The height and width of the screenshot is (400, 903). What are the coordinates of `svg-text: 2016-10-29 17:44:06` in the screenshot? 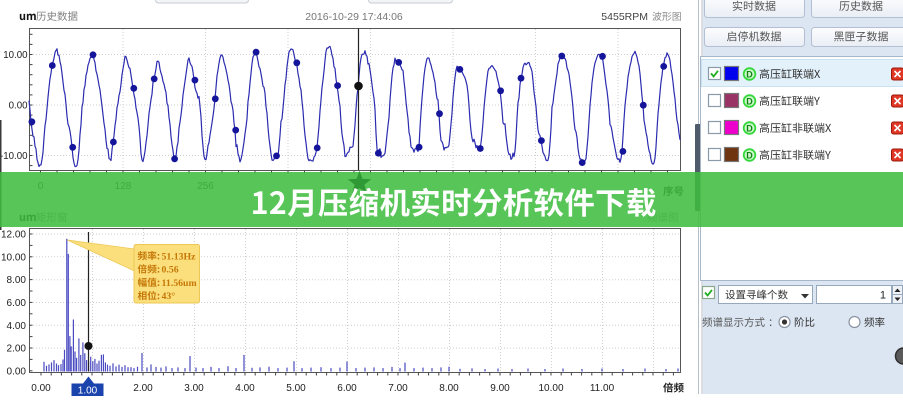 It's located at (354, 17).